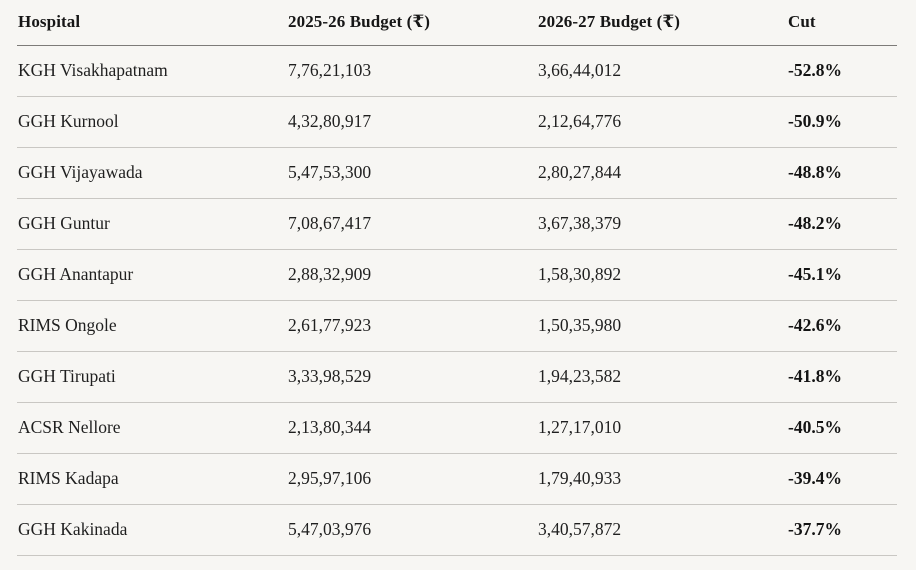  What do you see at coordinates (412, 224) in the screenshot?
I see `budget-2025-26-cell: 7,08,67,417` at bounding box center [412, 224].